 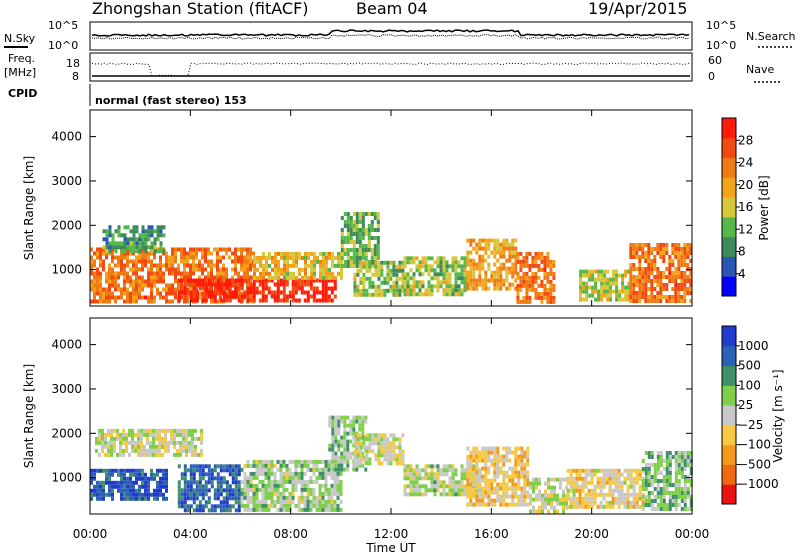 I want to click on colorbar-tick-label: −1000, so click(x=758, y=484).